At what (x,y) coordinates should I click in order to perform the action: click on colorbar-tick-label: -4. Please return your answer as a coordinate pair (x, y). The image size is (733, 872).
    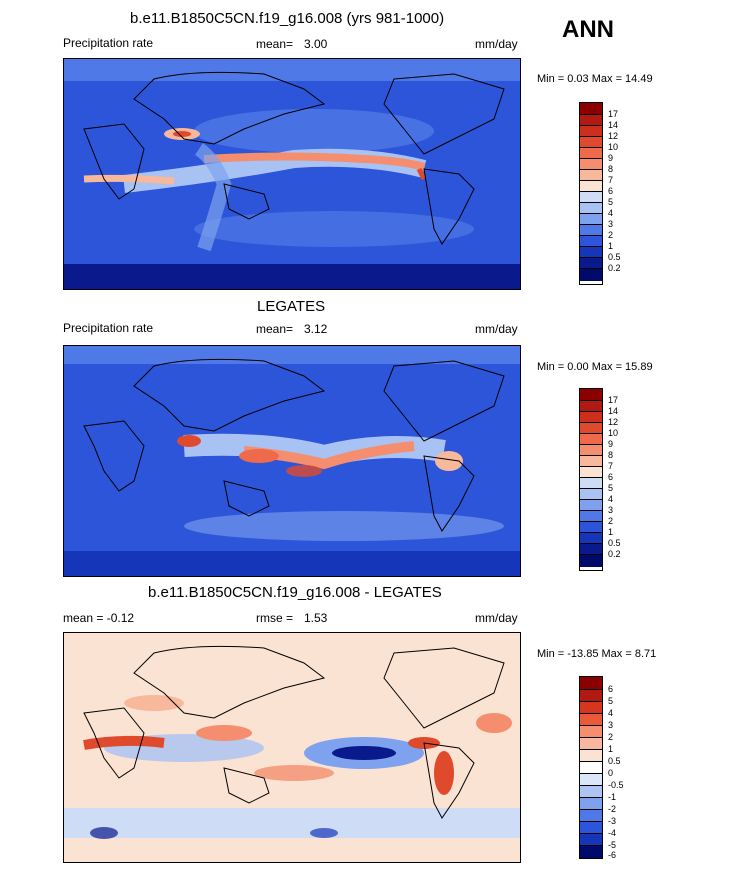
    Looking at the image, I should click on (612, 833).